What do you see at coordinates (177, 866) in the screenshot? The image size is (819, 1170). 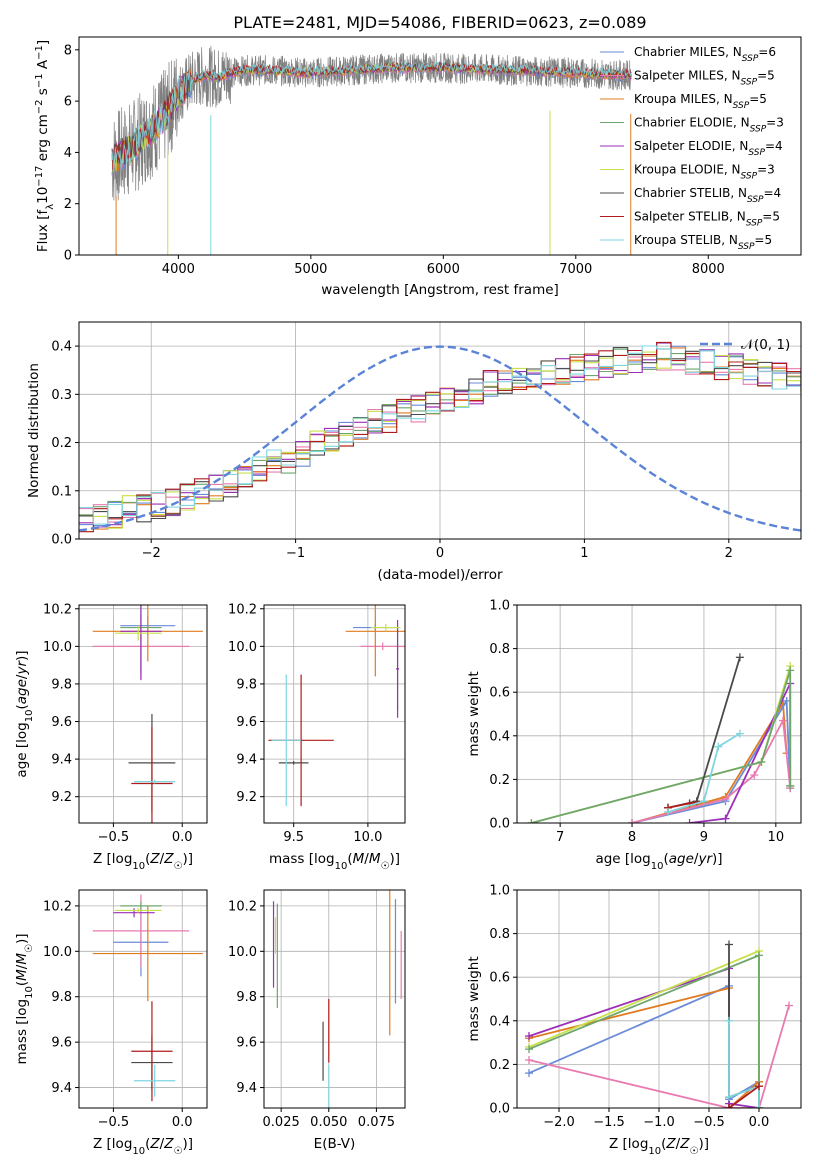 I see `label-part: ☉` at bounding box center [177, 866].